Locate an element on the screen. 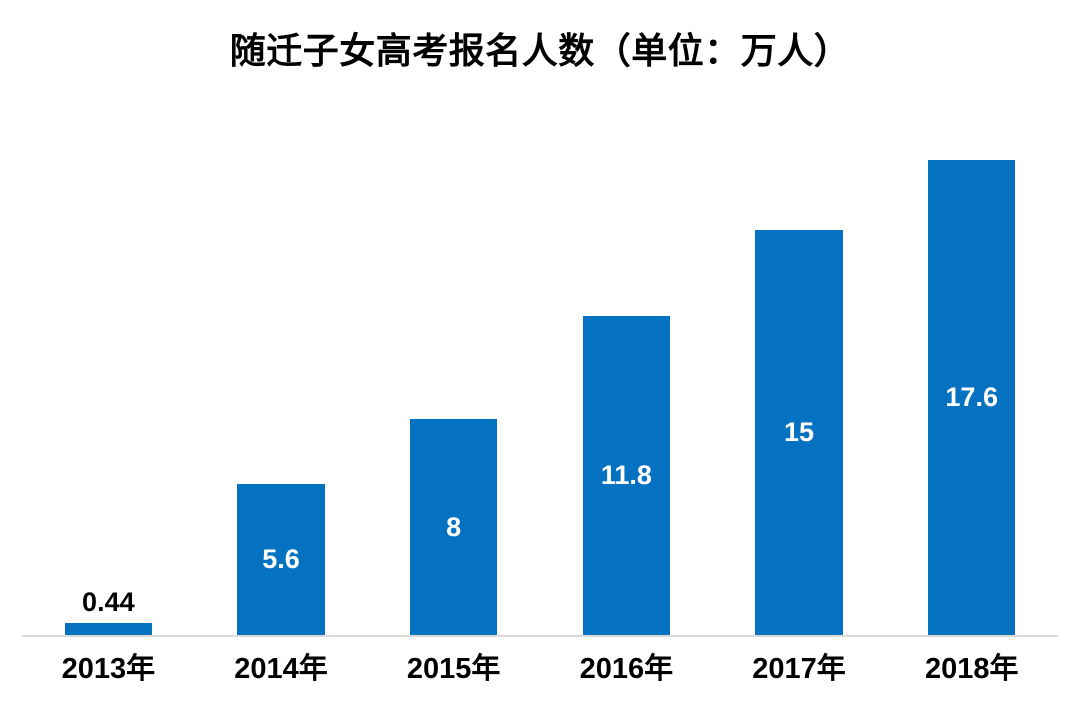 This screenshot has width=1080, height=707. x-axis-tick-label: 2013年 is located at coordinates (108, 669).